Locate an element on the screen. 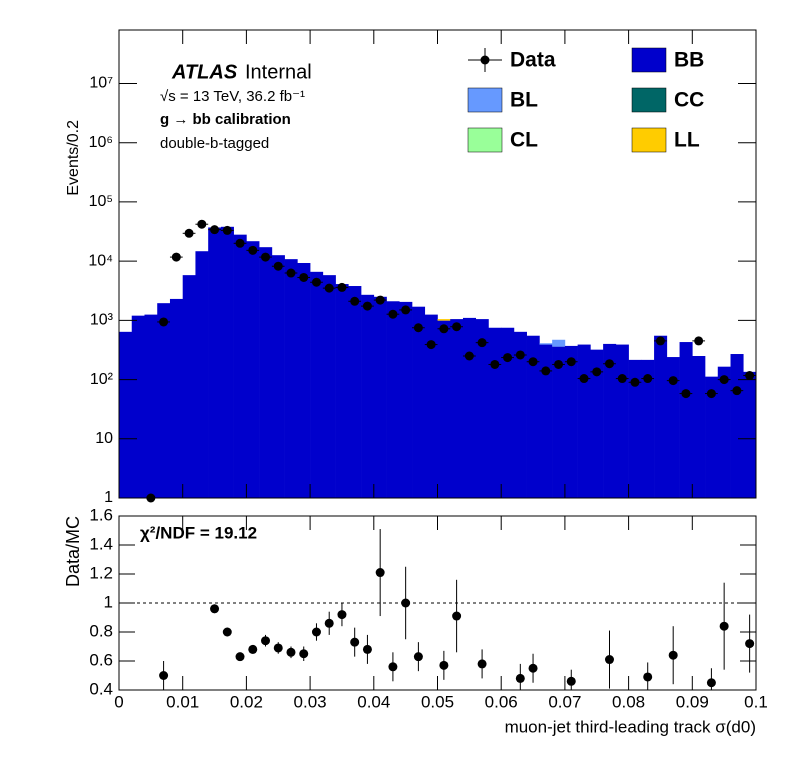 The height and width of the screenshot is (772, 796). legend-label: BL is located at coordinates (524, 100).